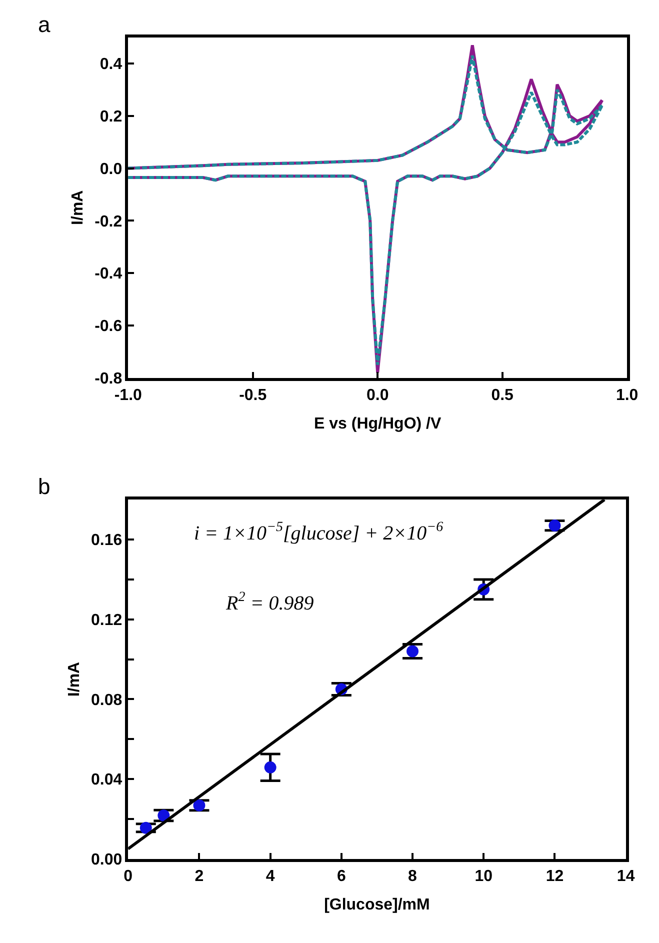 The height and width of the screenshot is (943, 659). Describe the element at coordinates (106, 859) in the screenshot. I see `y-tick-label: 0.00` at that location.